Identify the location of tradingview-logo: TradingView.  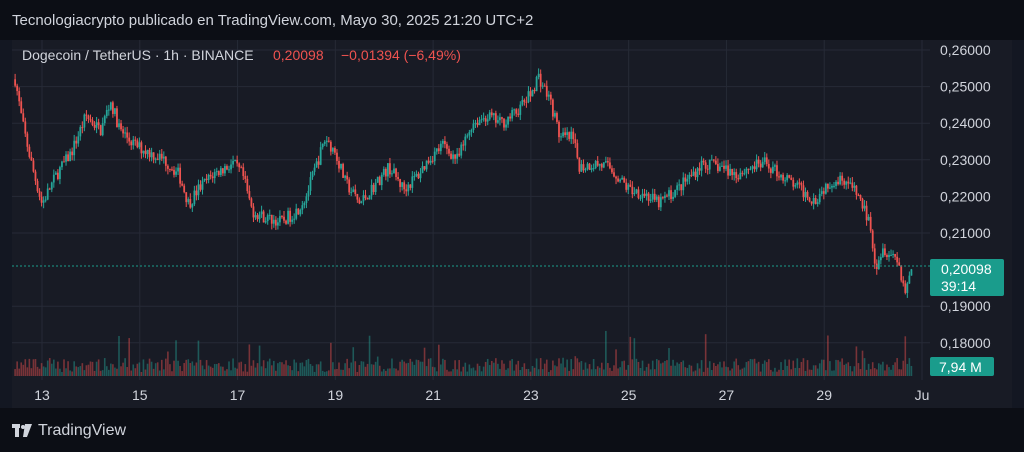
(69, 431).